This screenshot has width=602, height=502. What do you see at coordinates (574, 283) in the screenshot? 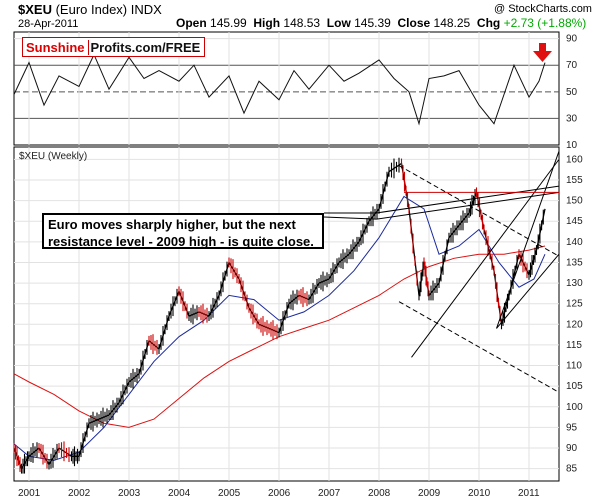
I see `price-tick-label: 130` at bounding box center [574, 283].